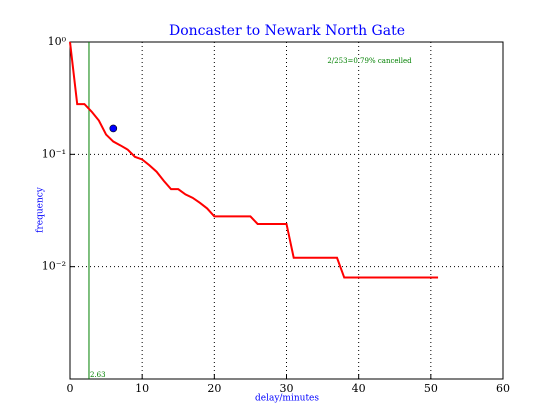 This screenshot has width=560, height=420. Describe the element at coordinates (431, 388) in the screenshot. I see `x-tick-label: 50` at that location.